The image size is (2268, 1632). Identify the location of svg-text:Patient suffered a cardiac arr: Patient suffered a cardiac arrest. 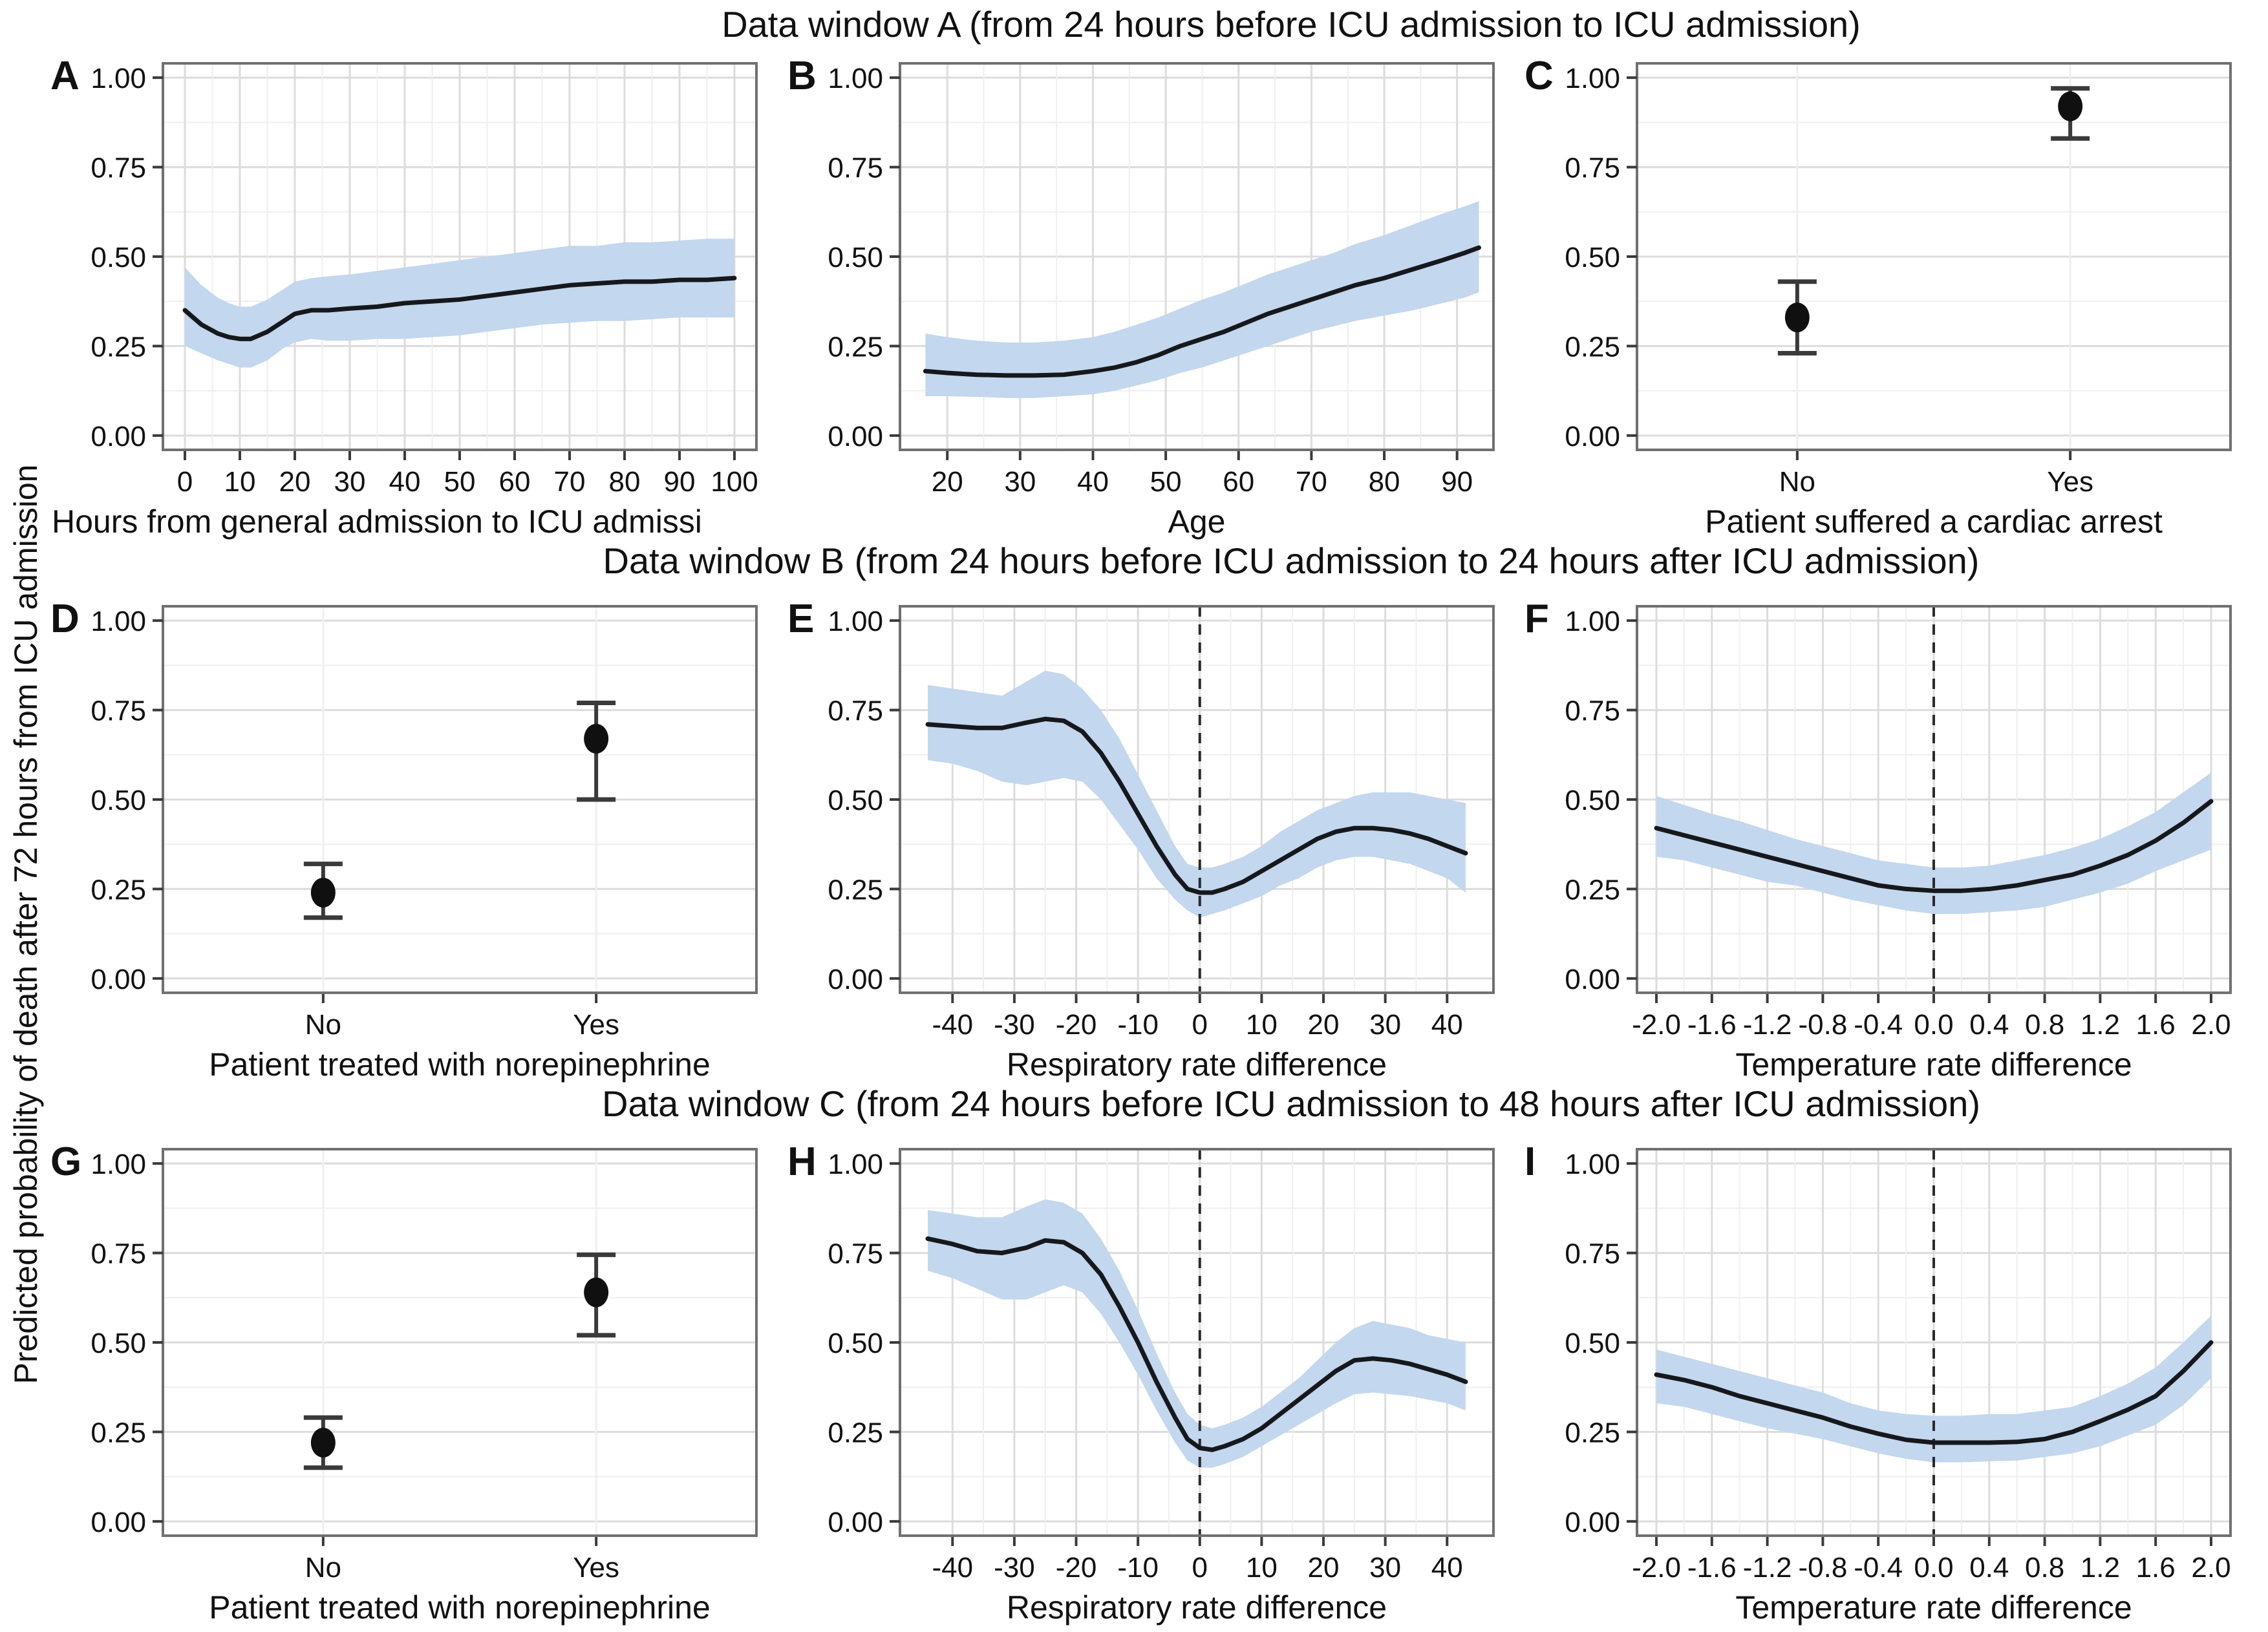
(1934, 521).